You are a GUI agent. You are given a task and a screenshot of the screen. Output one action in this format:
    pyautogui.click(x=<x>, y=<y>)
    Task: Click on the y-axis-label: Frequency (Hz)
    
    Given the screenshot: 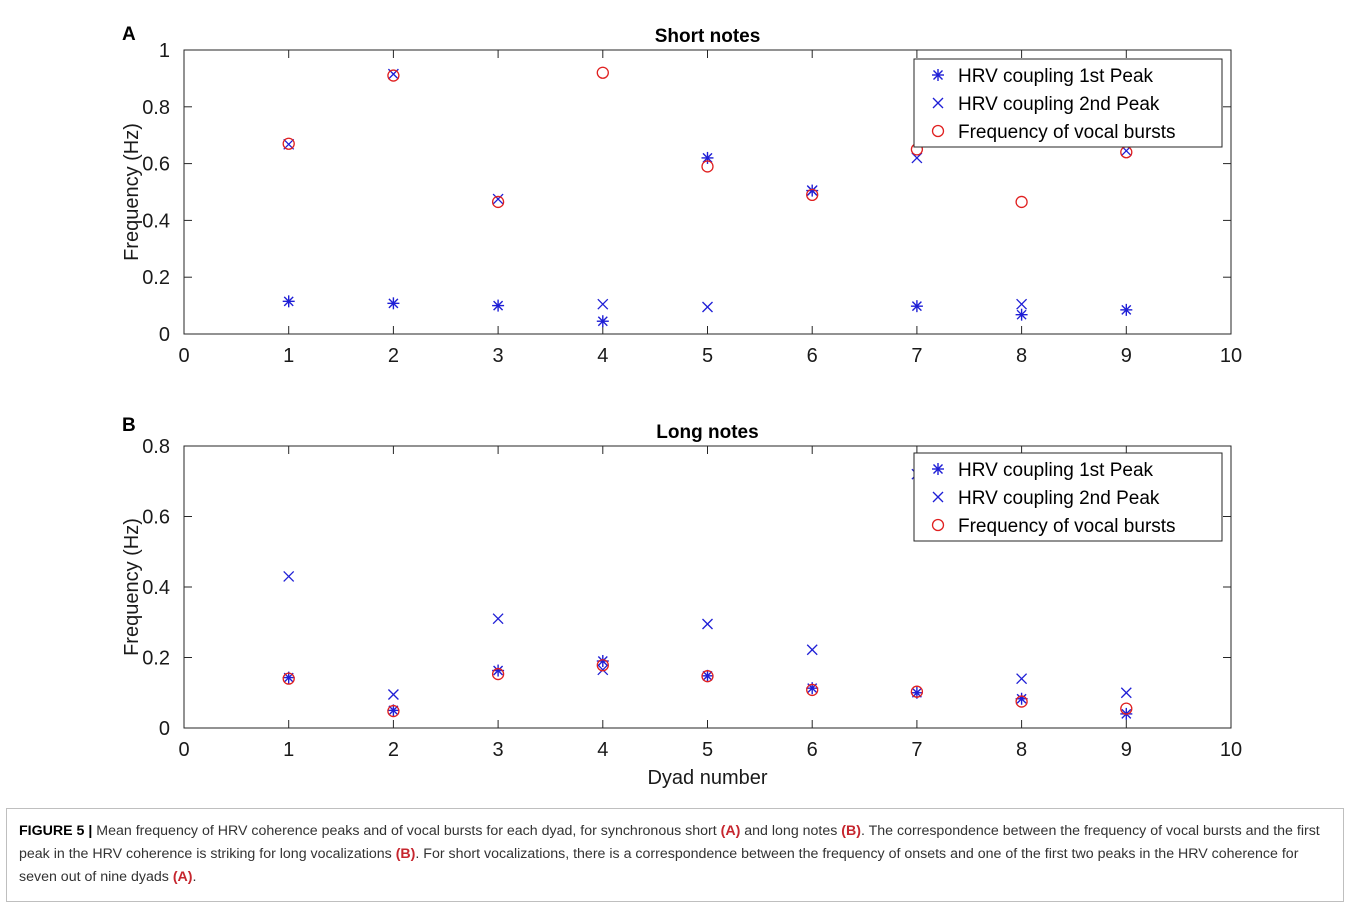 What is the action you would take?
    pyautogui.click(x=132, y=587)
    